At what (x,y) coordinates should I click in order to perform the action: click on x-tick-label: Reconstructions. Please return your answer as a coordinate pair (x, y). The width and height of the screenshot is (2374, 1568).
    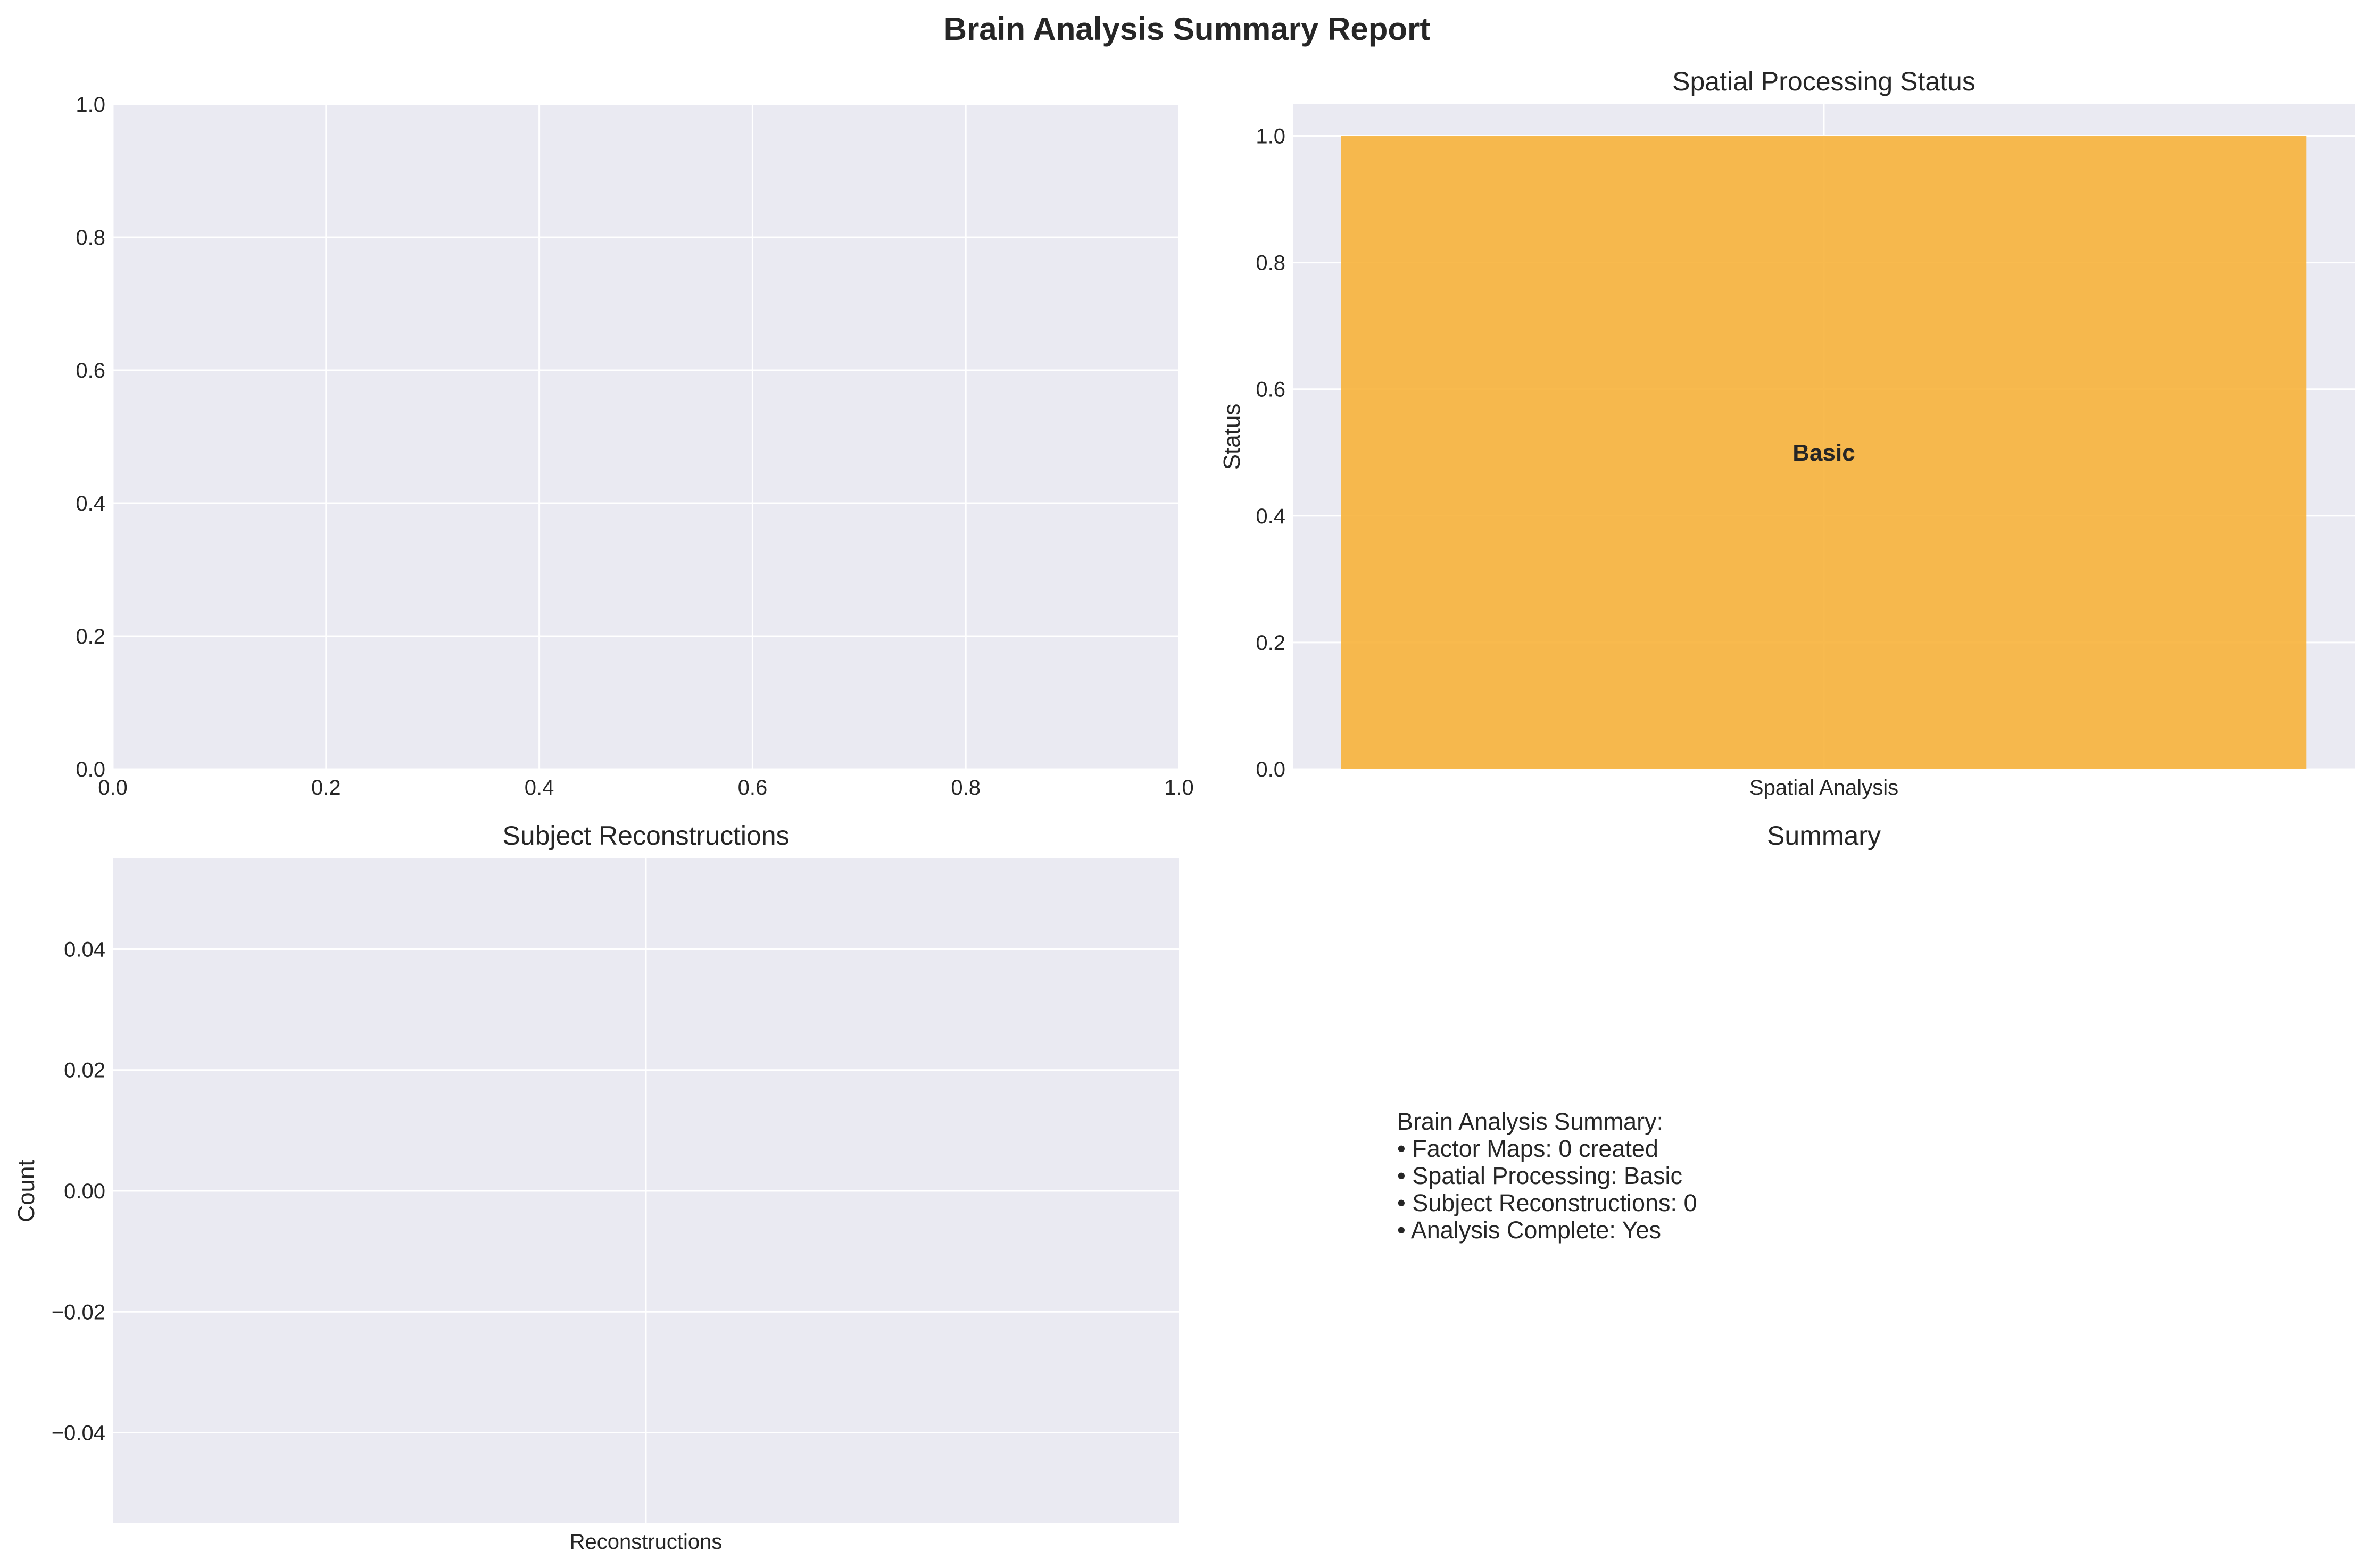
    Looking at the image, I should click on (646, 1542).